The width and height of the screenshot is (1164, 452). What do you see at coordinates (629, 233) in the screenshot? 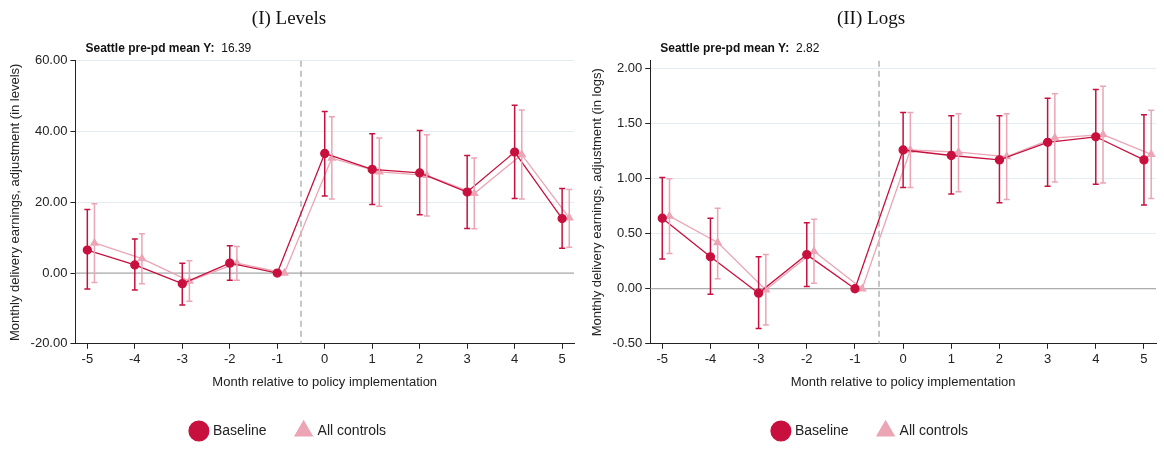
I see `y-tick-label: 0.50` at bounding box center [629, 233].